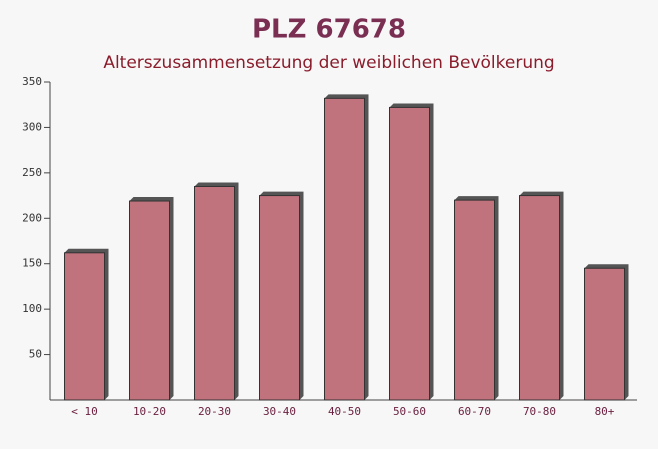 The height and width of the screenshot is (449, 658). I want to click on x-tick-label: 10-20, so click(149, 411).